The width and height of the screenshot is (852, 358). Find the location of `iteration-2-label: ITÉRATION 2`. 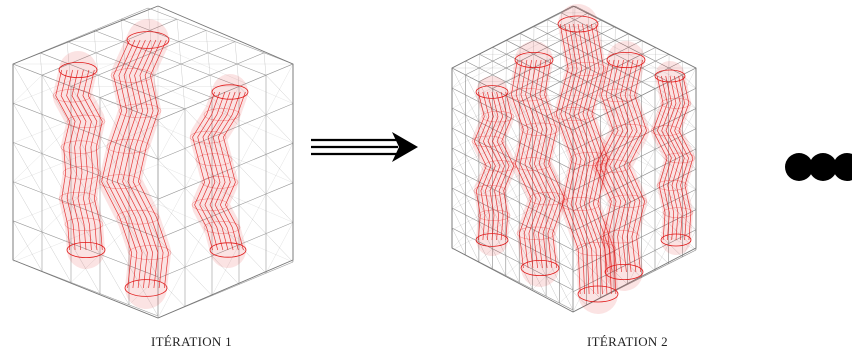

iteration-2-label: ITÉRATION 2 is located at coordinates (627, 341).